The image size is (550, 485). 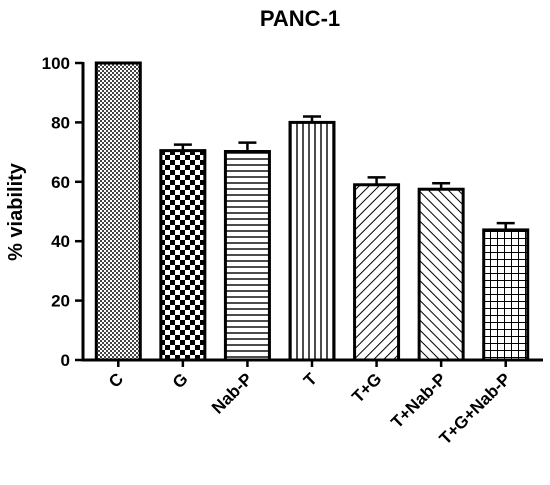 What do you see at coordinates (16, 211) in the screenshot?
I see `y-axis-label: % viability` at bounding box center [16, 211].